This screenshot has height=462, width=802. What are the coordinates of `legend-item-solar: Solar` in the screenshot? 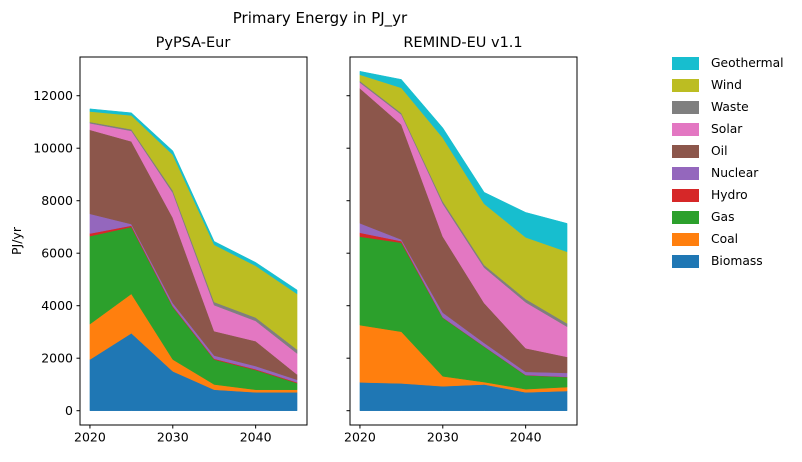 It's located at (728, 129).